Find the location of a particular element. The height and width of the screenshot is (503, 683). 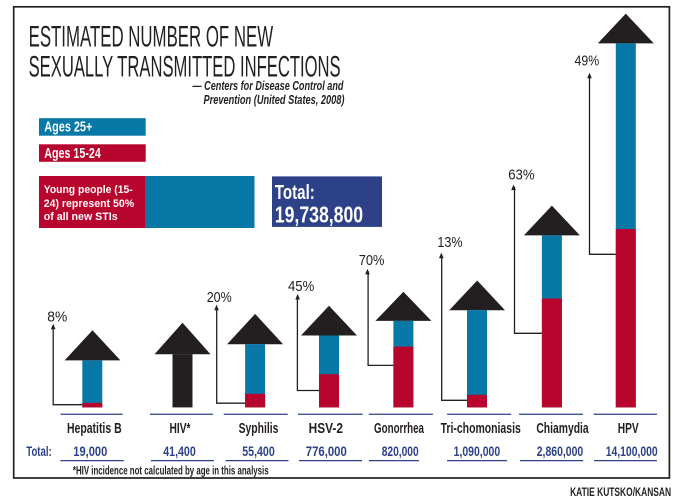

svg-text: Tri-chomoniasis is located at coordinates (481, 429).